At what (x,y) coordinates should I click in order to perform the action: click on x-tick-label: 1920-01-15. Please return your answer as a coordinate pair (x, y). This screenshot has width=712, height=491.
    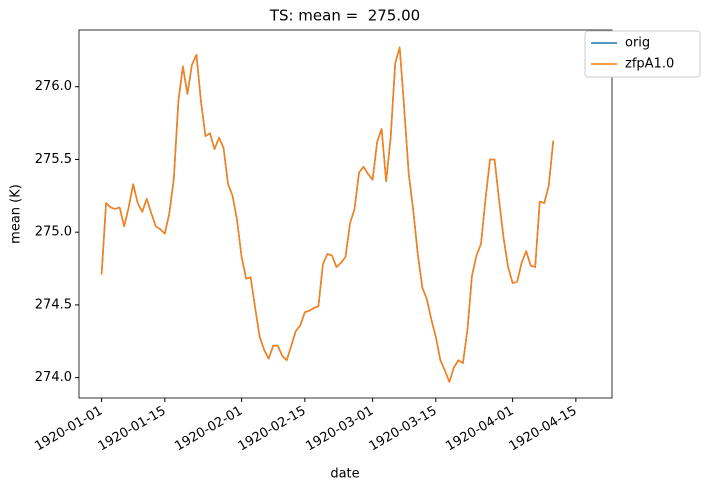
    Looking at the image, I should click on (132, 429).